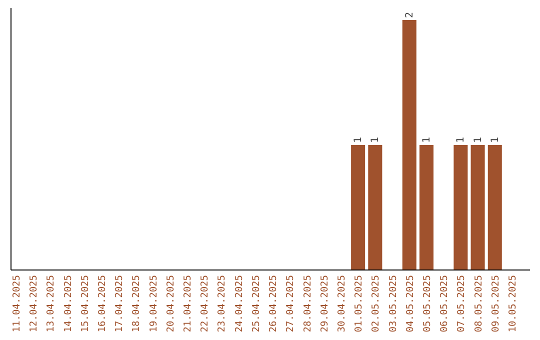 Image resolution: width=540 pixels, height=340 pixels. I want to click on x-tick-label: 18.04.2025, so click(136, 303).